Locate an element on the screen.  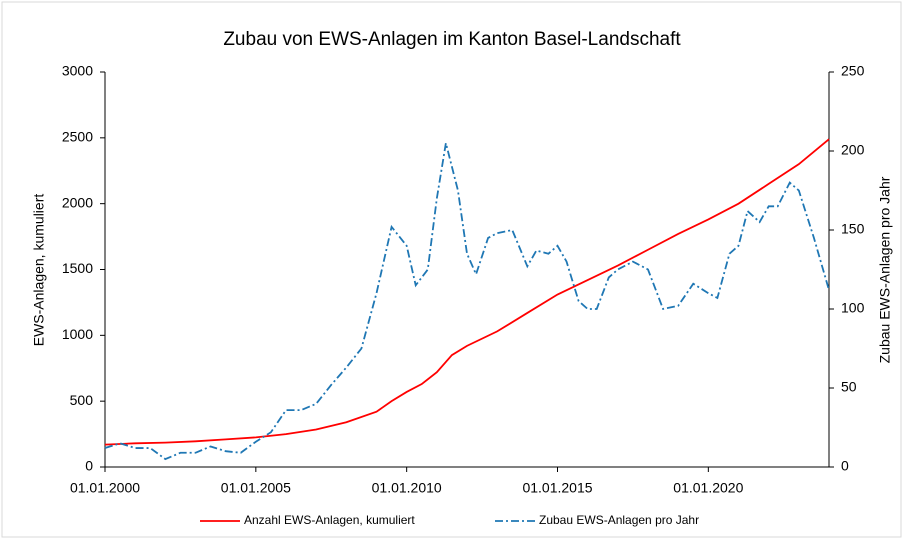
y-tick-label: 3000 is located at coordinates (77, 71).